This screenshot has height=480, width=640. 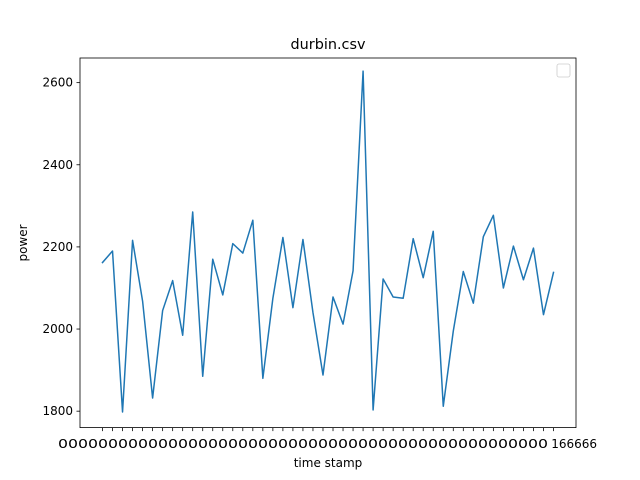 I want to click on y-tick-label: 2200, so click(x=57, y=247).